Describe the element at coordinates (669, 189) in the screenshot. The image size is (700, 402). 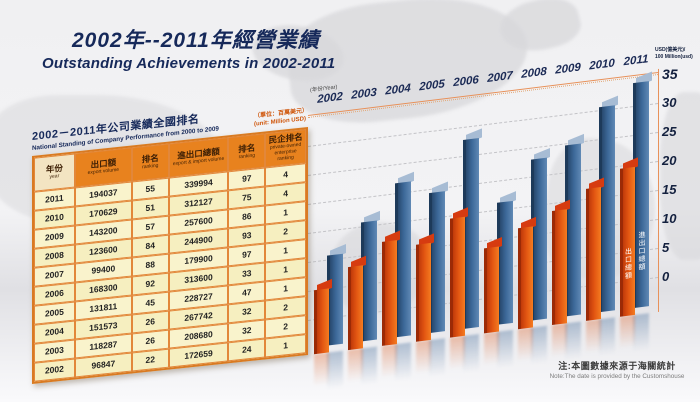
I see `value-axis-tick: 15` at that location.